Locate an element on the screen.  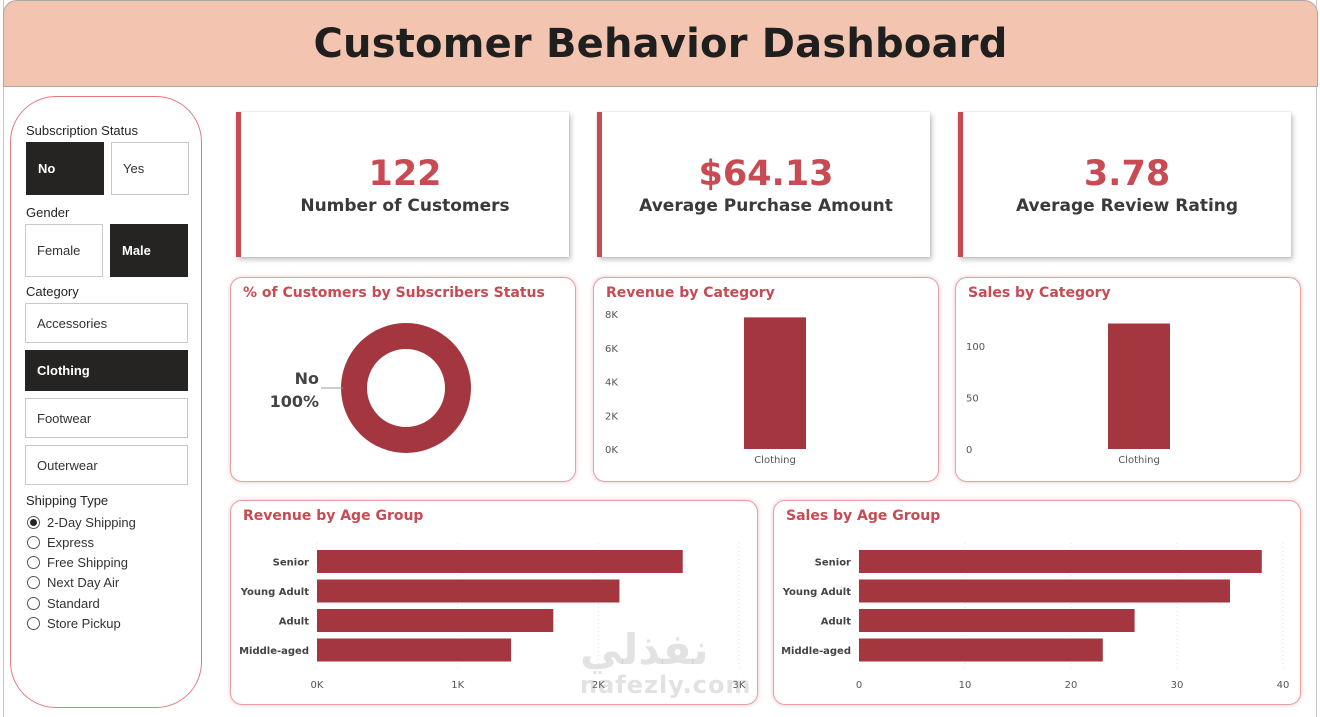
gender-option-female: Female is located at coordinates (64, 250).